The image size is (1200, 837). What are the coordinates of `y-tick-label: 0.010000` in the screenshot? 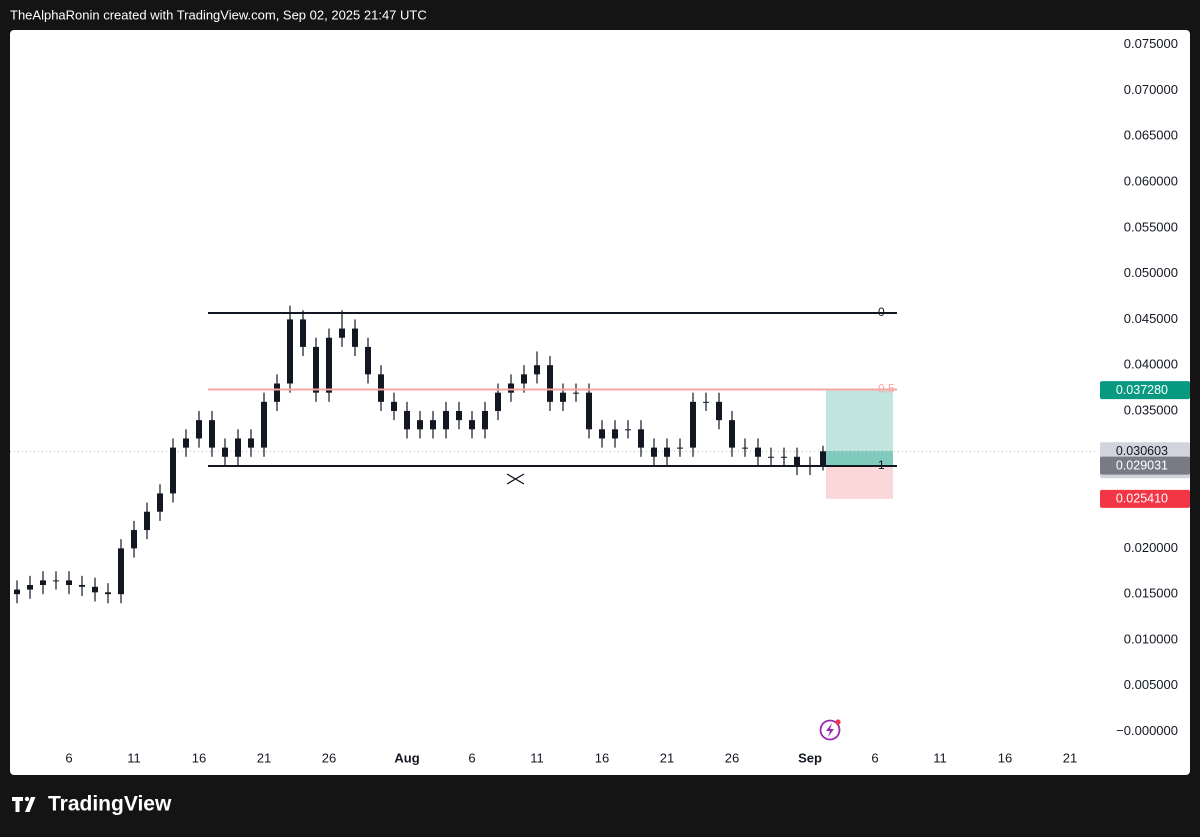 It's located at (1151, 638).